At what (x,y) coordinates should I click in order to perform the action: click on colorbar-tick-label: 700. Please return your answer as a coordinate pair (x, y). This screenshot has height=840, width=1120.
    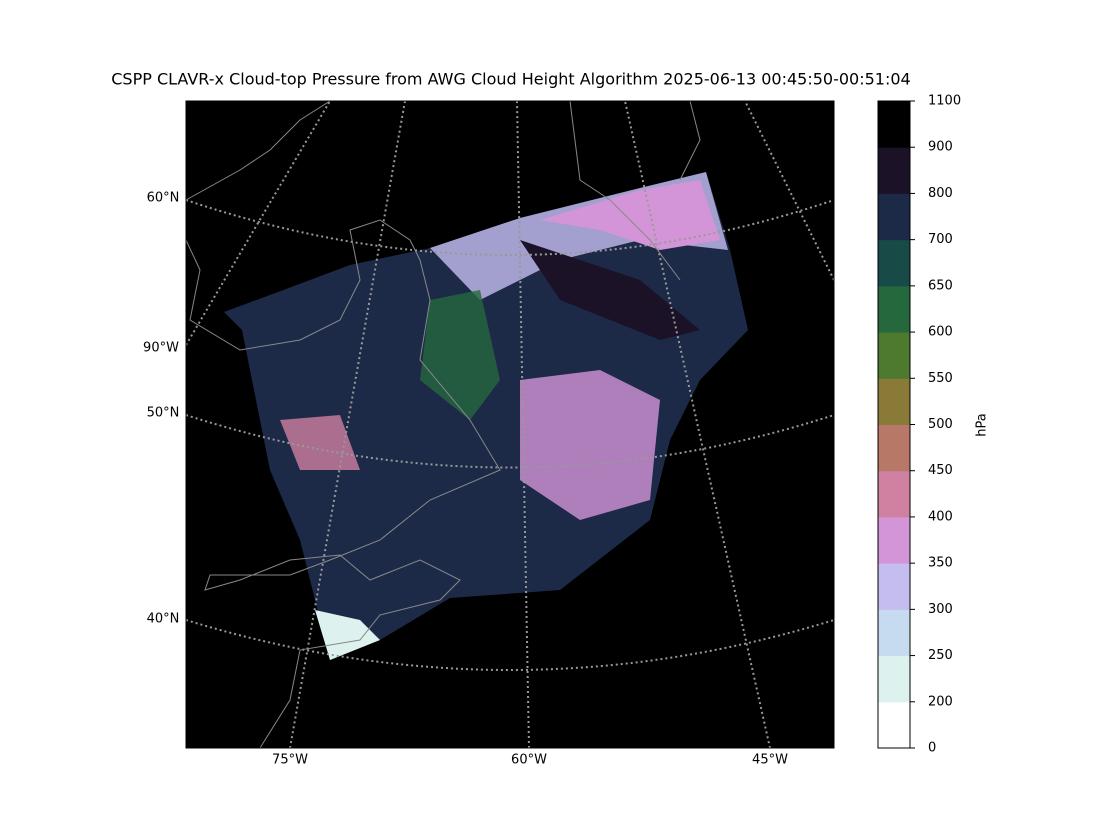
    Looking at the image, I should click on (940, 239).